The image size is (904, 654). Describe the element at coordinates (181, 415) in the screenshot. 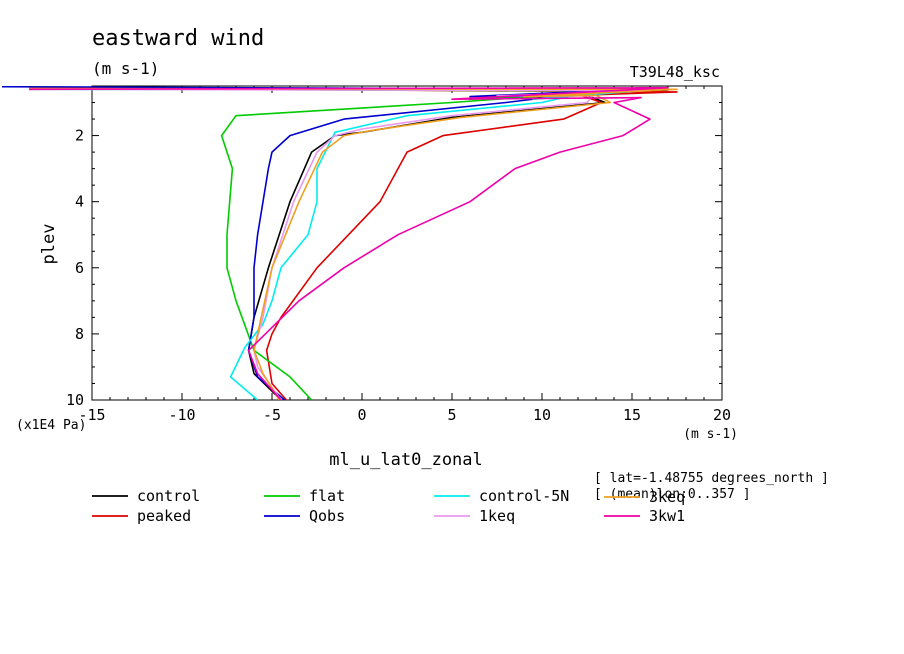

I see `x-tick-label: -10` at that location.